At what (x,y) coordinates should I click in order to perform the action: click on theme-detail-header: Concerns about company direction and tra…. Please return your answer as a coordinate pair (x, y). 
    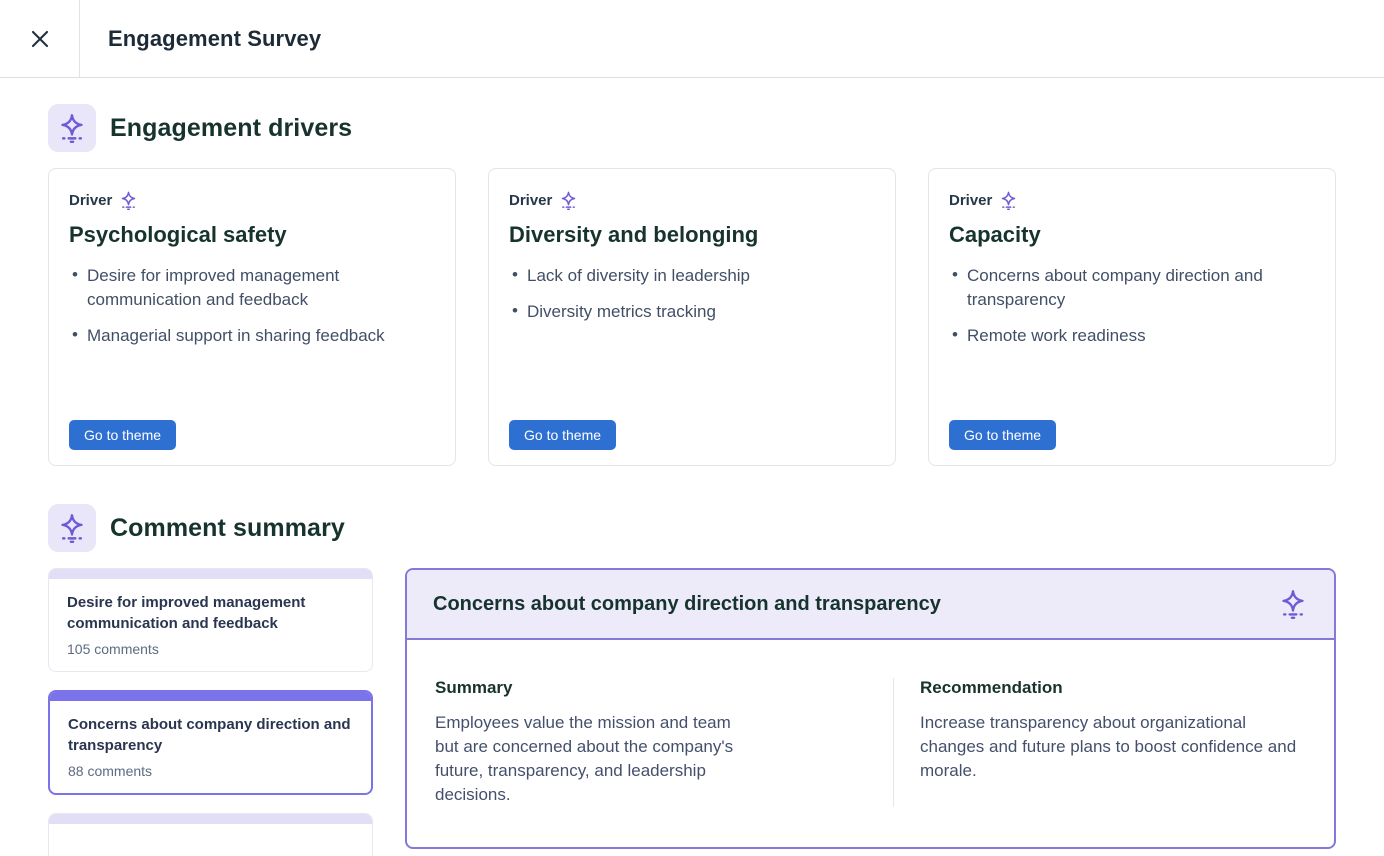
    Looking at the image, I should click on (870, 605).